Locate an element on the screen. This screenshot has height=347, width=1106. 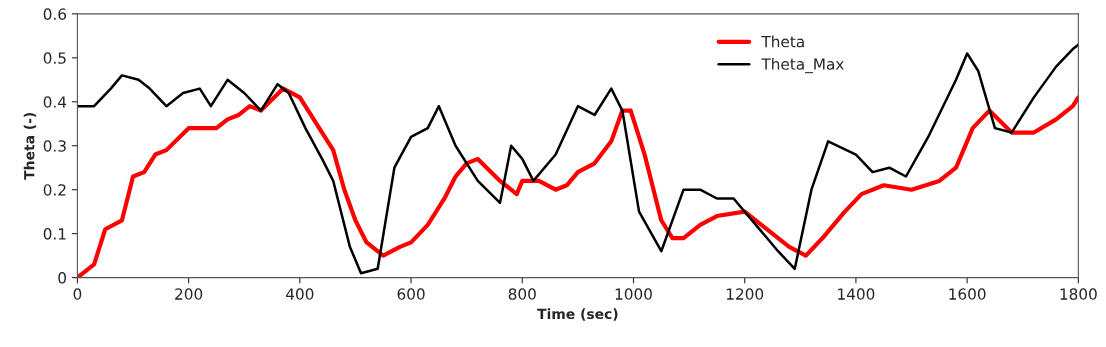
y-tick-label: 0.5 is located at coordinates (54, 58).